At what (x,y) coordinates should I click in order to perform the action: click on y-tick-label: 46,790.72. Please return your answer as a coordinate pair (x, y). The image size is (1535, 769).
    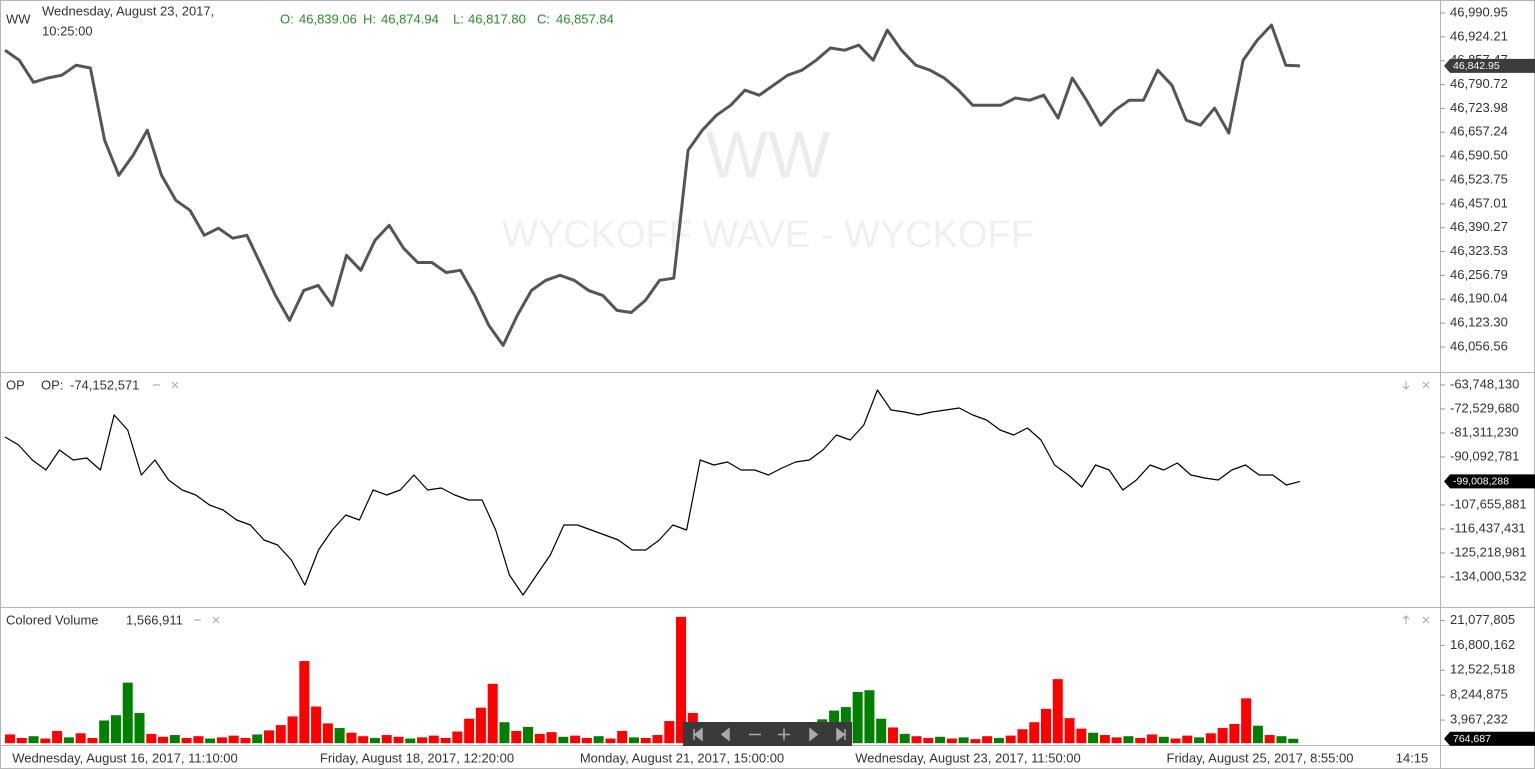
    Looking at the image, I should click on (1479, 83).